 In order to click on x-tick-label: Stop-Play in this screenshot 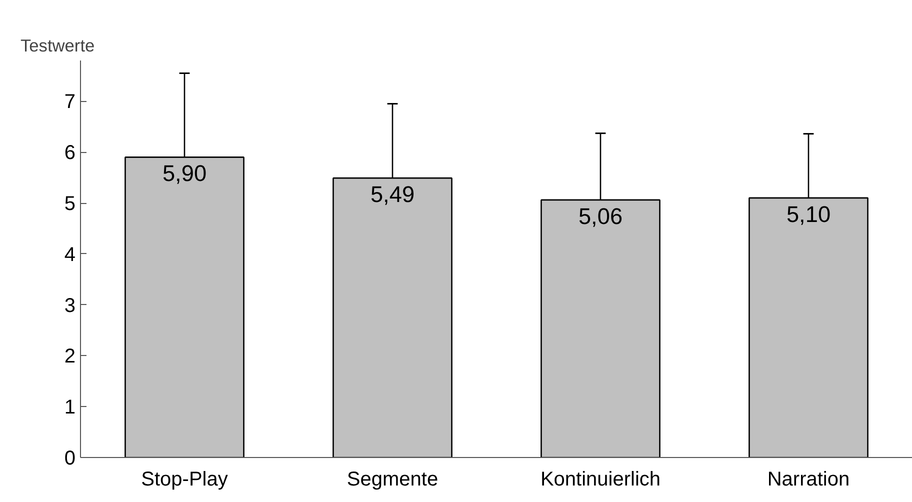, I will do `click(184, 479)`.